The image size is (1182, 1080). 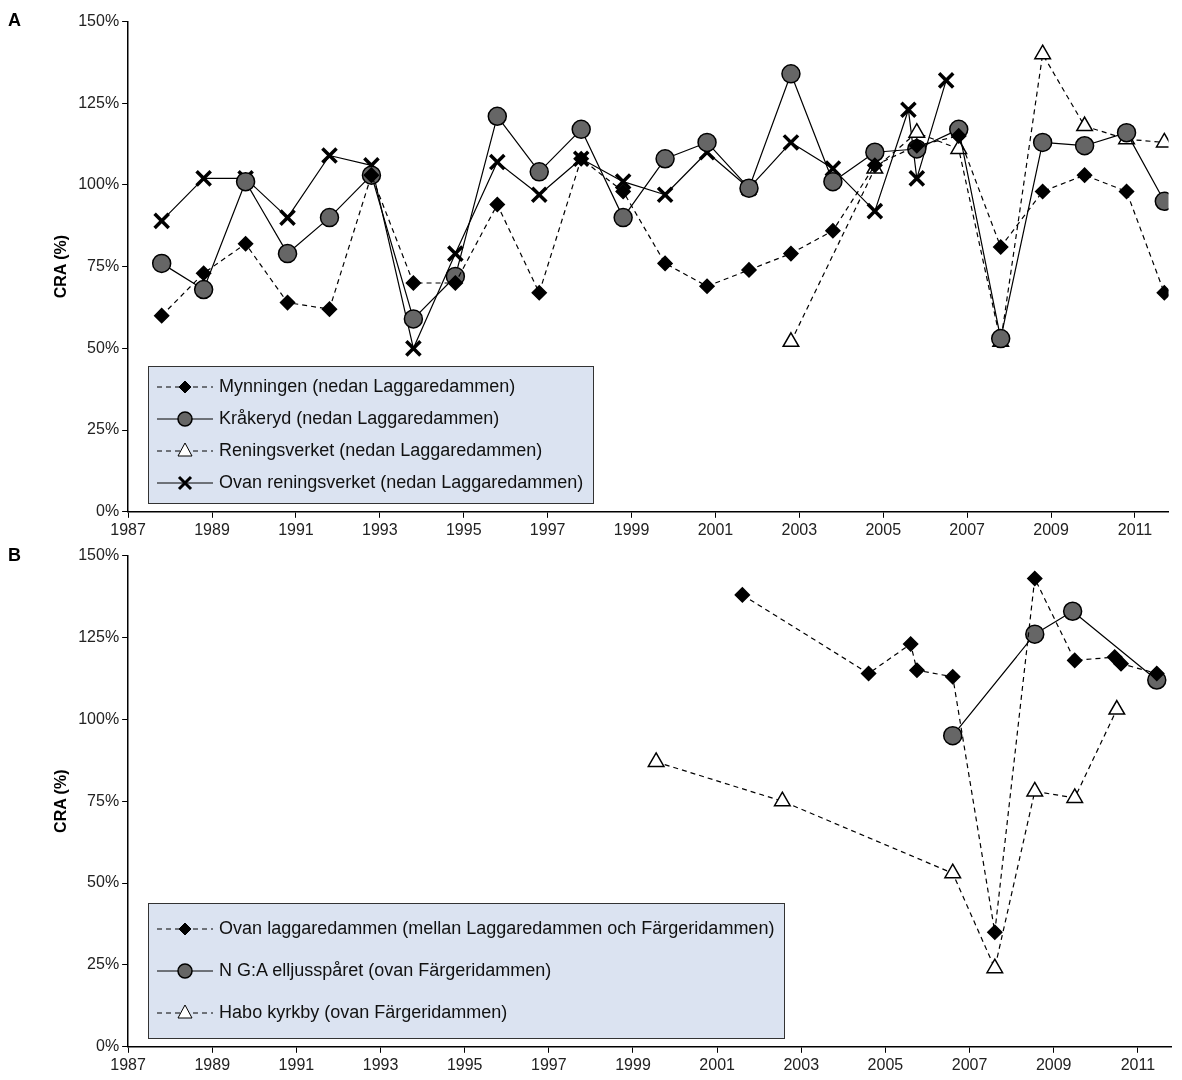 I want to click on legend-label: Ovan laggaredammen (mellan Laggaredammen och Färgeridammen), so click(x=497, y=929).